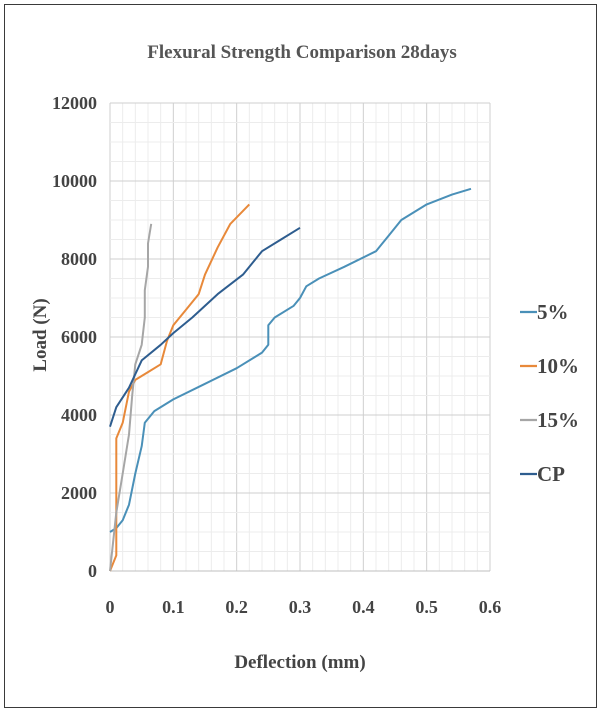  I want to click on legend-label: 5%, so click(553, 312).